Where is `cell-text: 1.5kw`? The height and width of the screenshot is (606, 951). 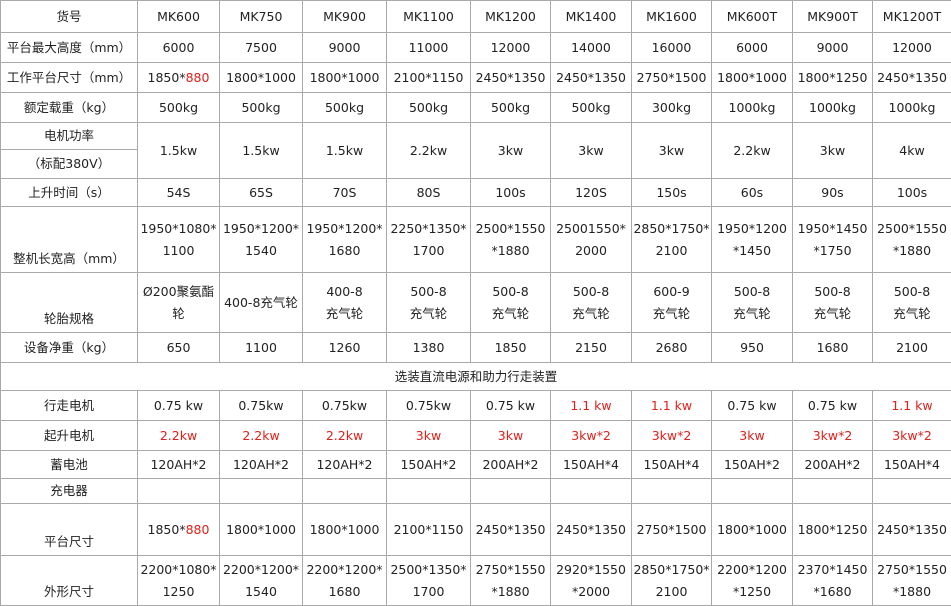
cell-text: 1.5kw is located at coordinates (344, 150).